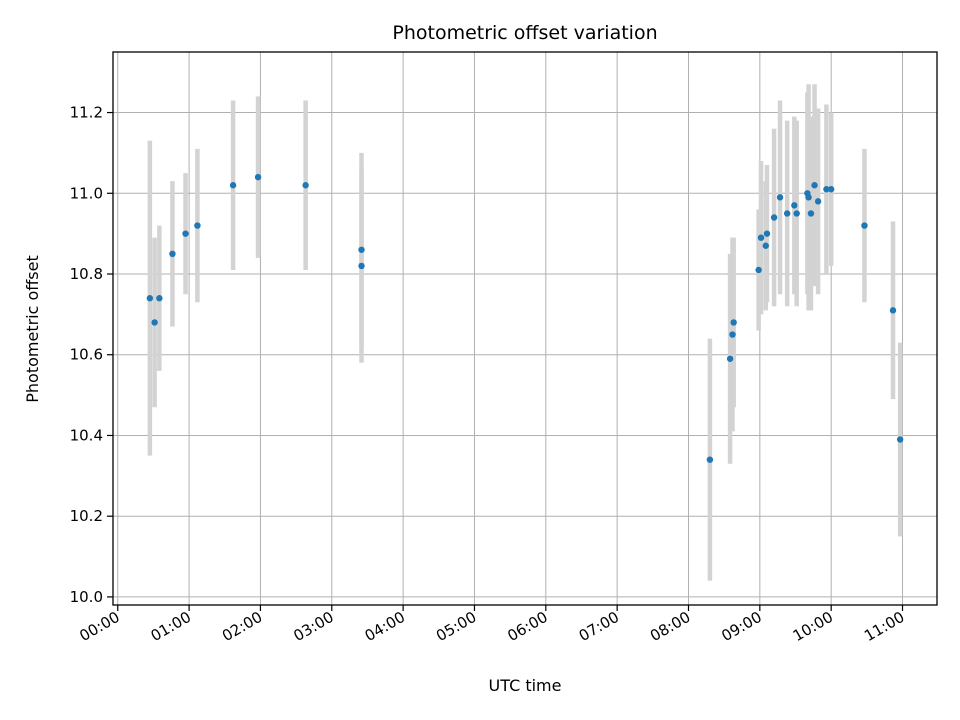  Describe the element at coordinates (670, 626) in the screenshot. I see `x-tick-label: 08:00` at that location.